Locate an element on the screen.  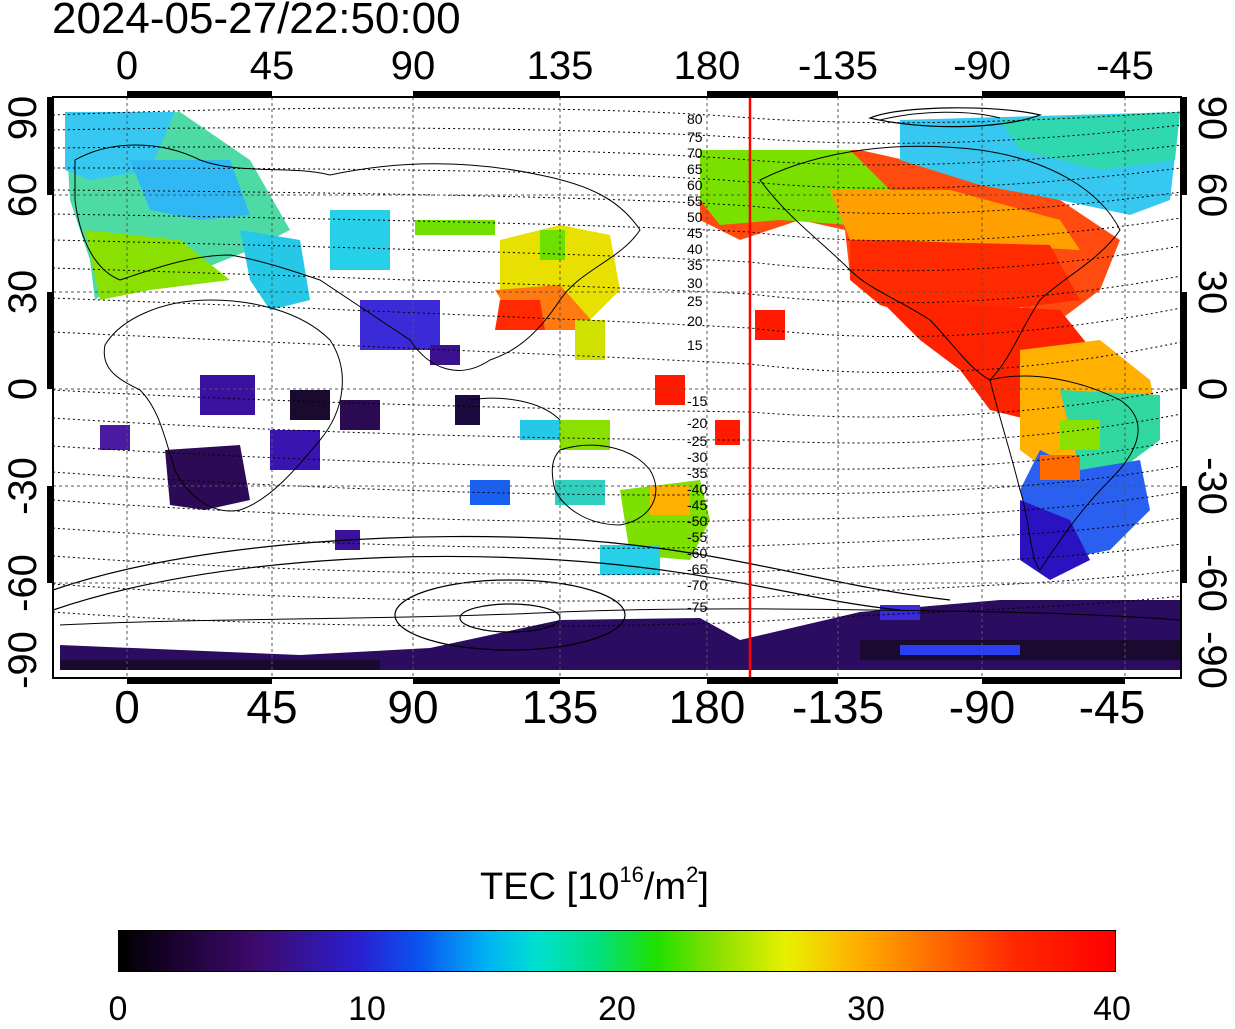
lon-tick-top: -135 is located at coordinates (838, 66).